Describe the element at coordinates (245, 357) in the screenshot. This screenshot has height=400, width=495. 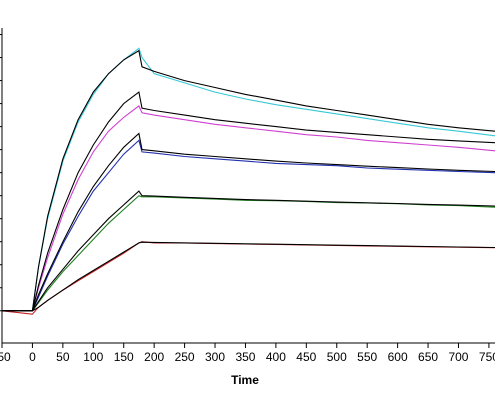
I see `x-tick-label: 350` at that location.